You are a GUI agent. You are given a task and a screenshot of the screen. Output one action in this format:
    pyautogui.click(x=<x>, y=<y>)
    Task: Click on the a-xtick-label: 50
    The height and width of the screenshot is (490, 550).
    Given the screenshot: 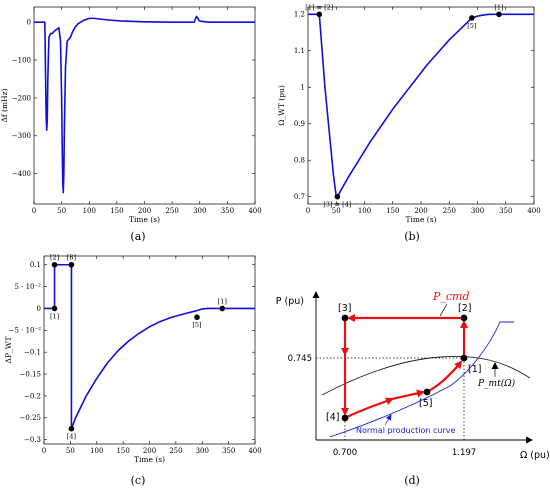 What is the action you would take?
    pyautogui.click(x=61, y=211)
    